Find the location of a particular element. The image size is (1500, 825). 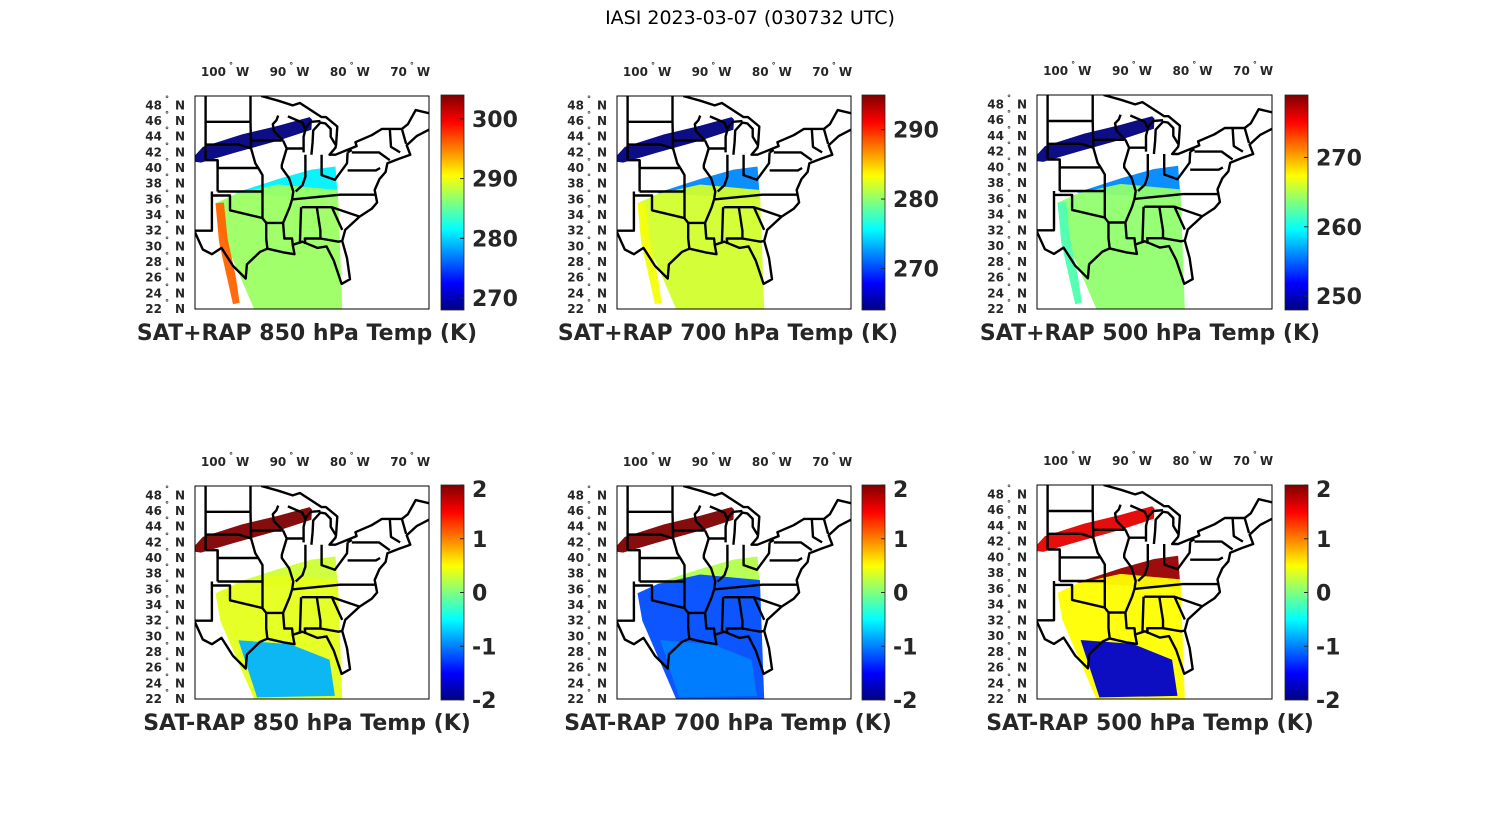

y-tick-label: 44 is located at coordinates (995, 526).